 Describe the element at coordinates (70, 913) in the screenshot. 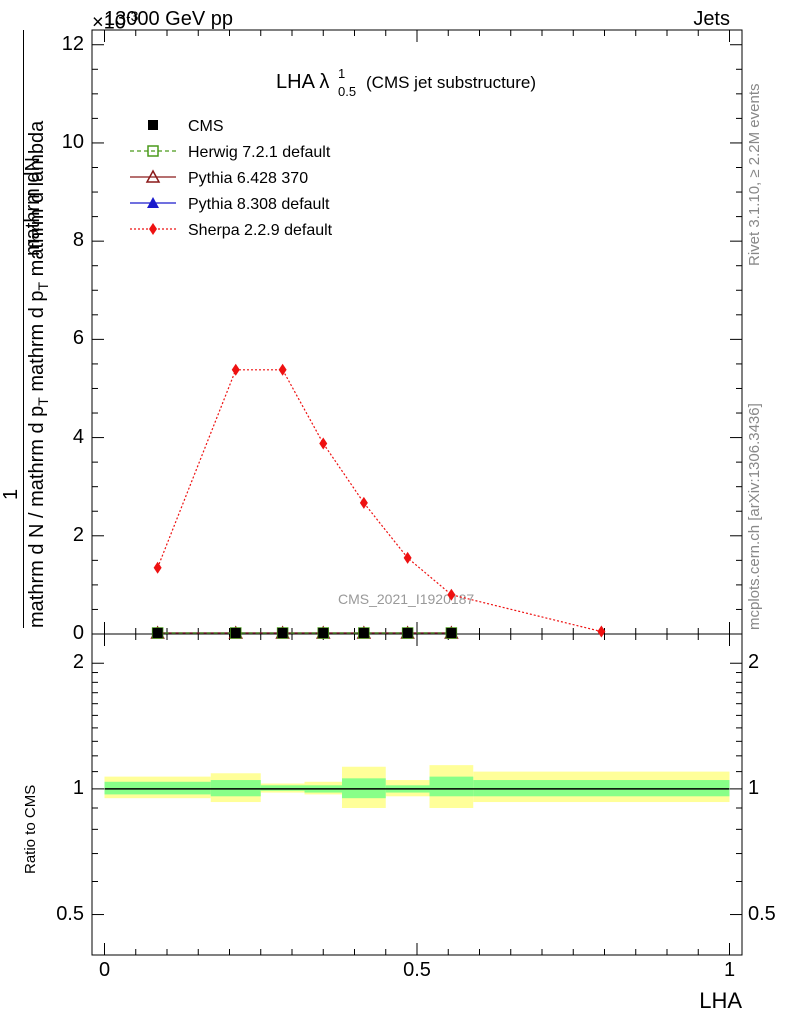

I see `ratio-ytick-label-left: 0.5` at that location.